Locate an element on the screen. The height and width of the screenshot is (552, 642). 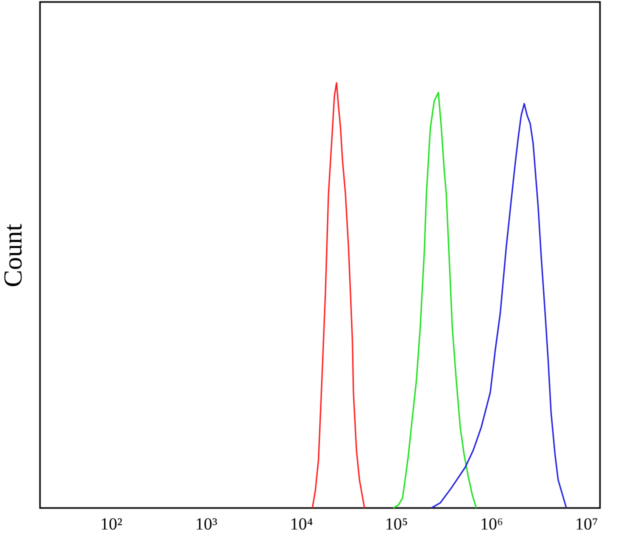
x-tick-label: 10³ is located at coordinates (206, 524).